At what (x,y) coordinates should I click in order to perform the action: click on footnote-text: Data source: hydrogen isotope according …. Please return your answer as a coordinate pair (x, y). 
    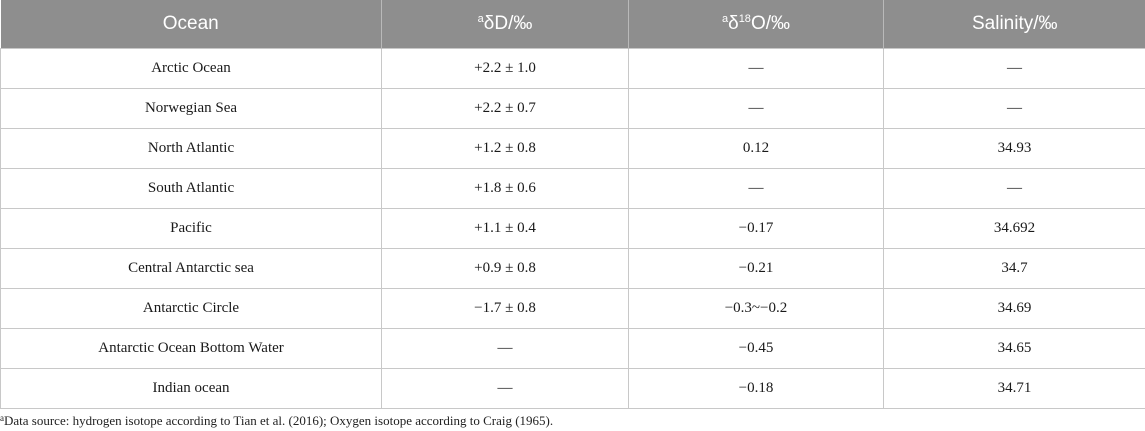
    Looking at the image, I should click on (279, 420).